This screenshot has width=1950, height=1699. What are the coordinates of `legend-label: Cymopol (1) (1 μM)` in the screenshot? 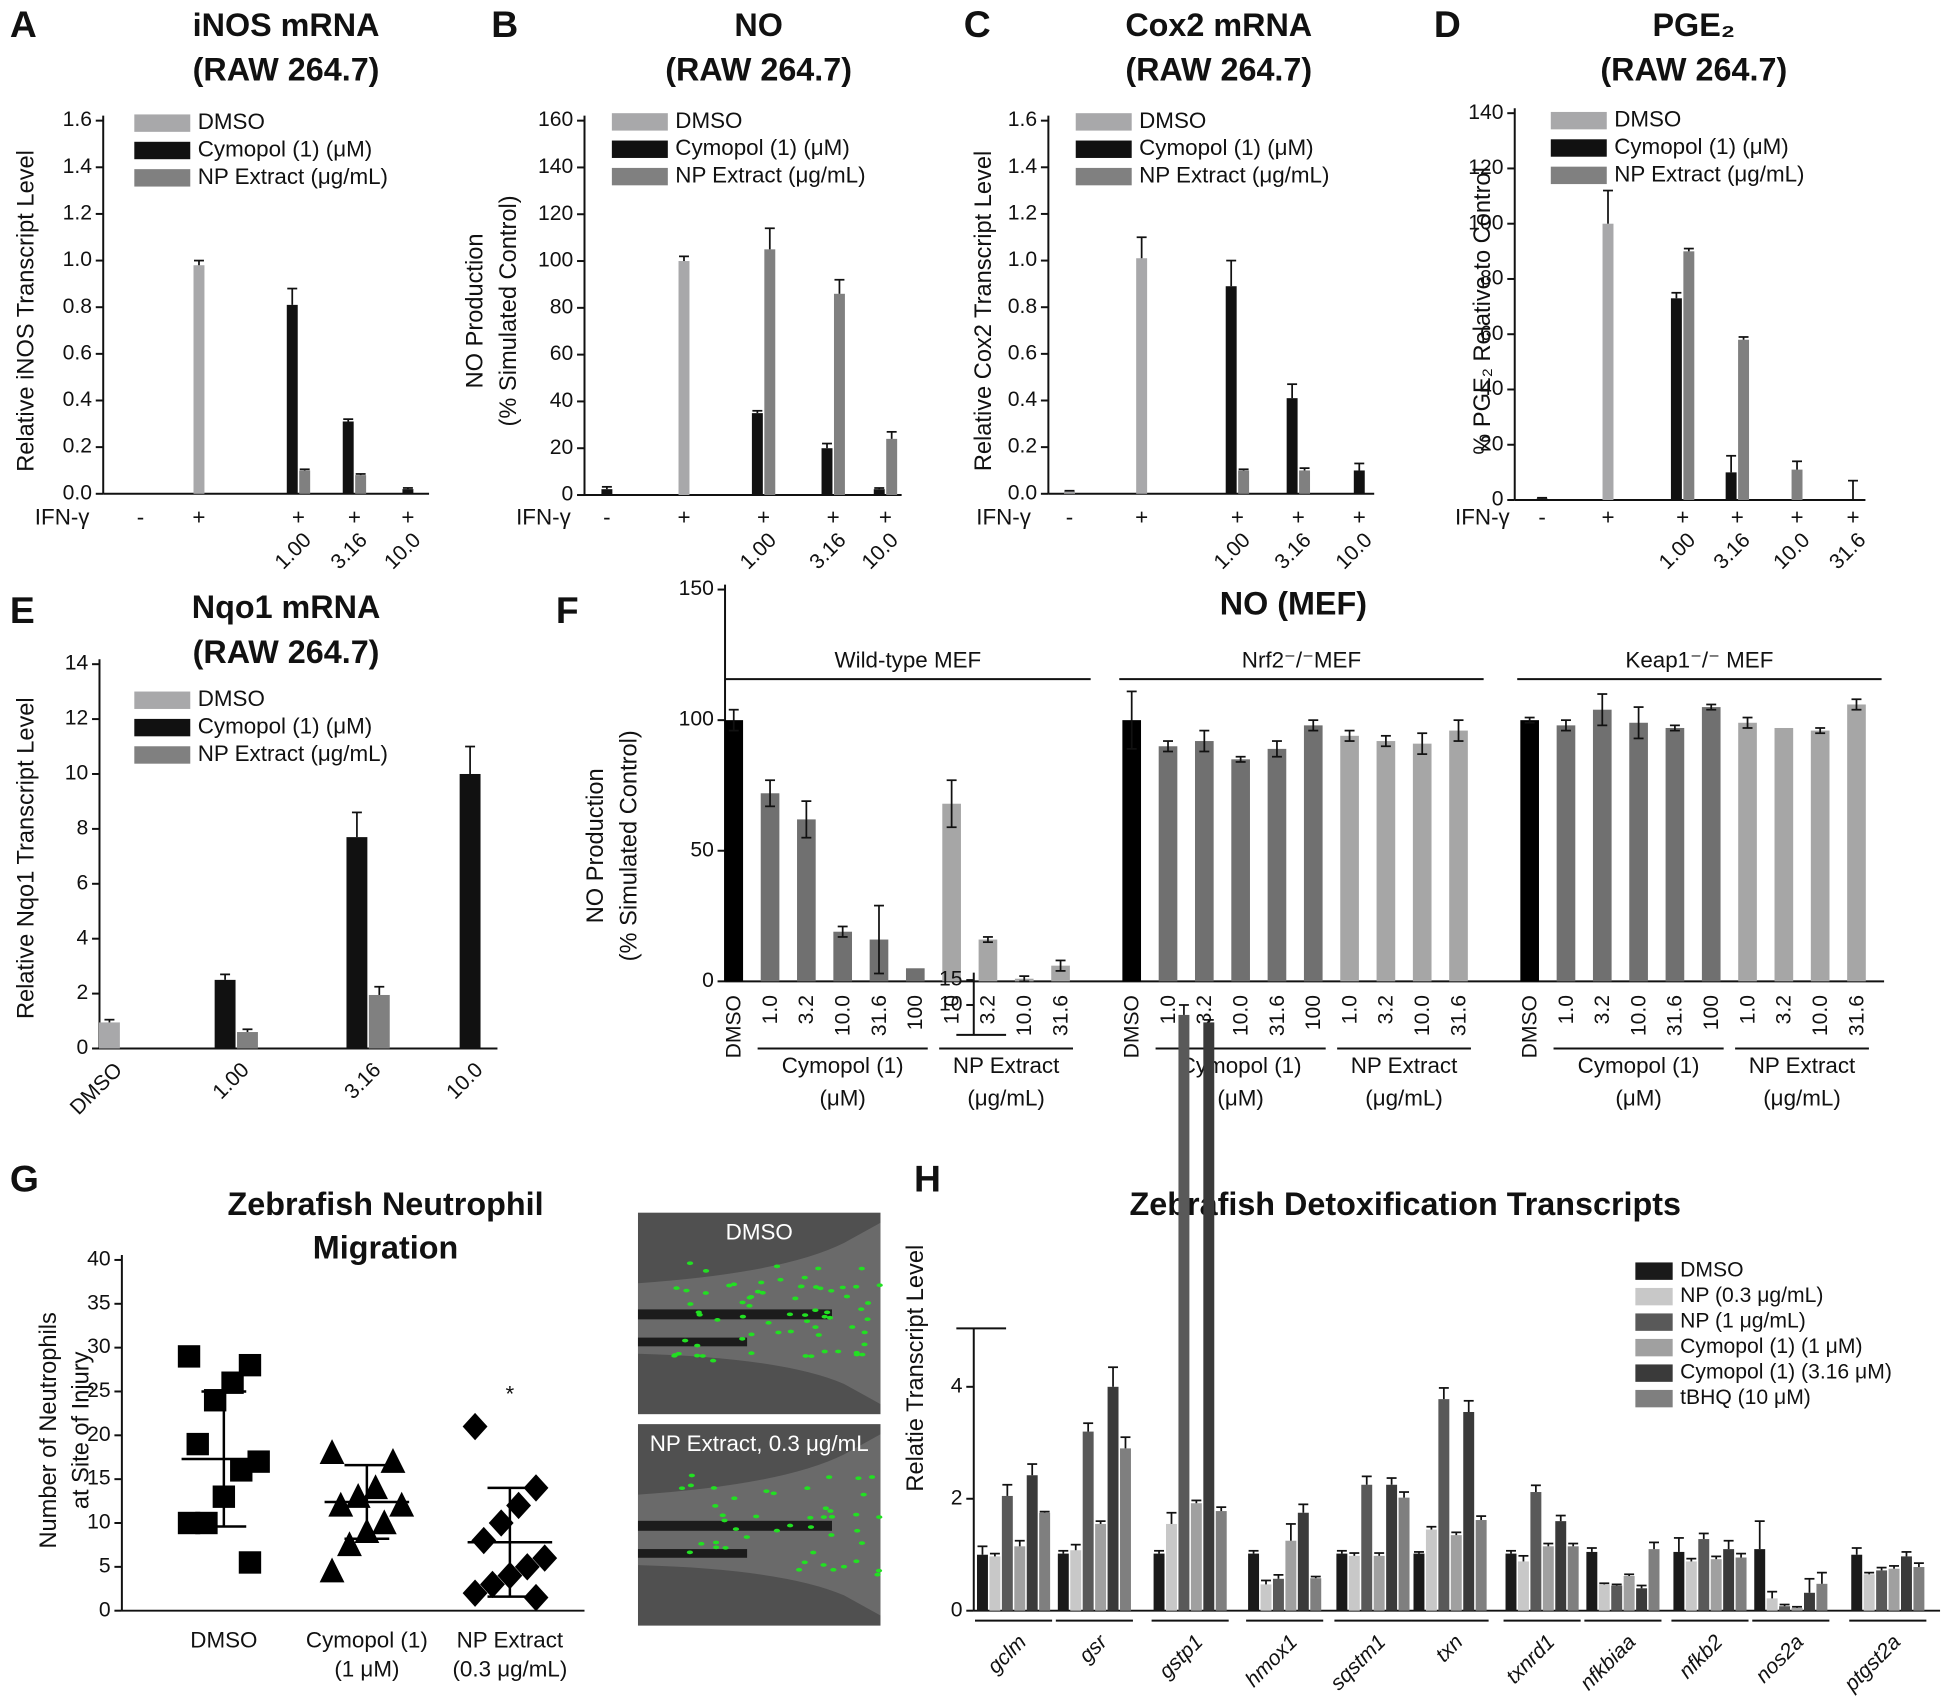 It's located at (1771, 1346).